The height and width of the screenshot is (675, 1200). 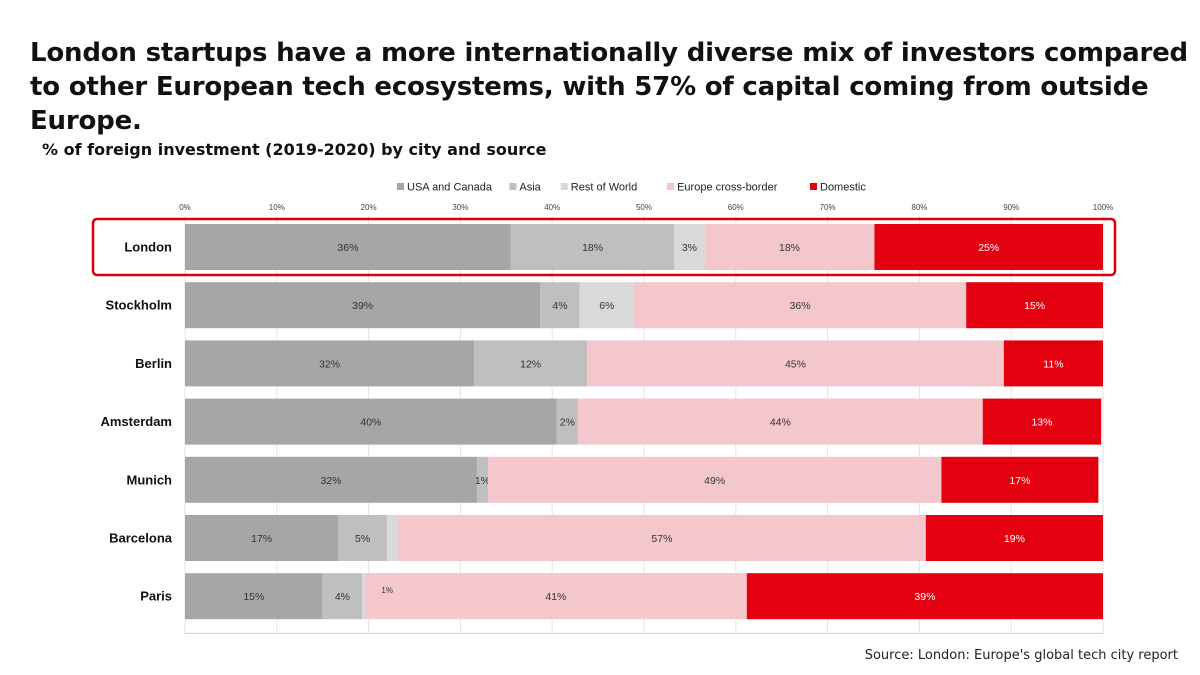 What do you see at coordinates (727, 188) in the screenshot?
I see `legend-label: Europe cross-border` at bounding box center [727, 188].